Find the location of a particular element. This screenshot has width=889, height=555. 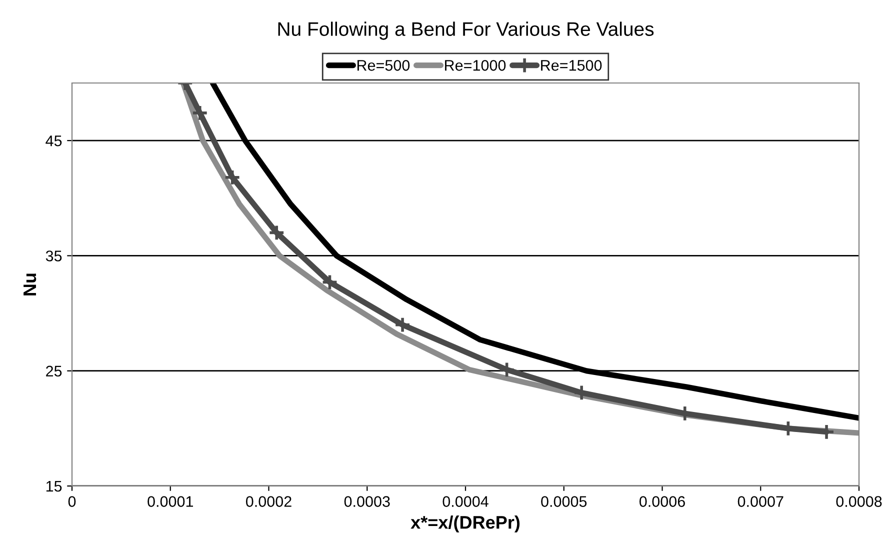

y-tick-label: 35 is located at coordinates (54, 256).